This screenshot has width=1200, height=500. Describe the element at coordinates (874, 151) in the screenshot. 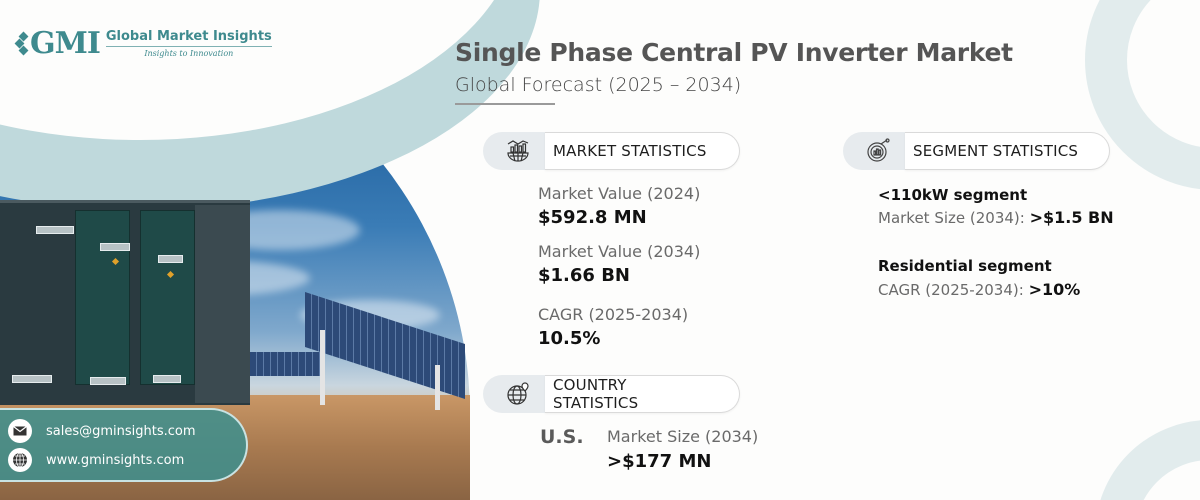

I see `target-chart-icon` at that location.